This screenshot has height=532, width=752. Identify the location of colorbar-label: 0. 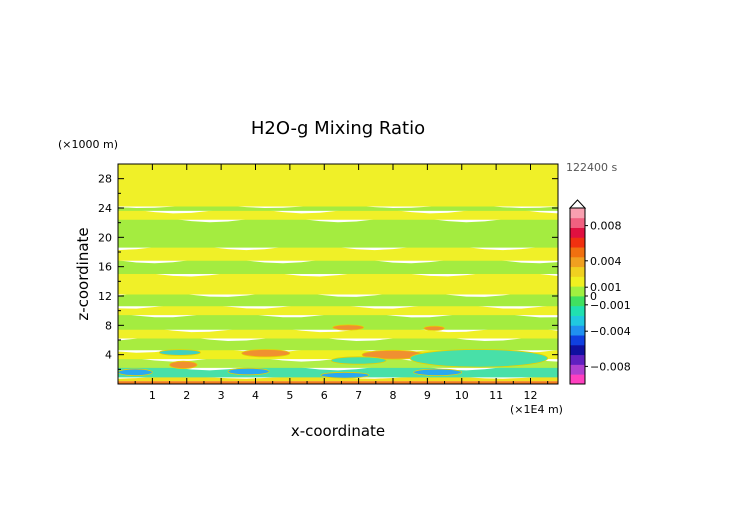
(593, 296).